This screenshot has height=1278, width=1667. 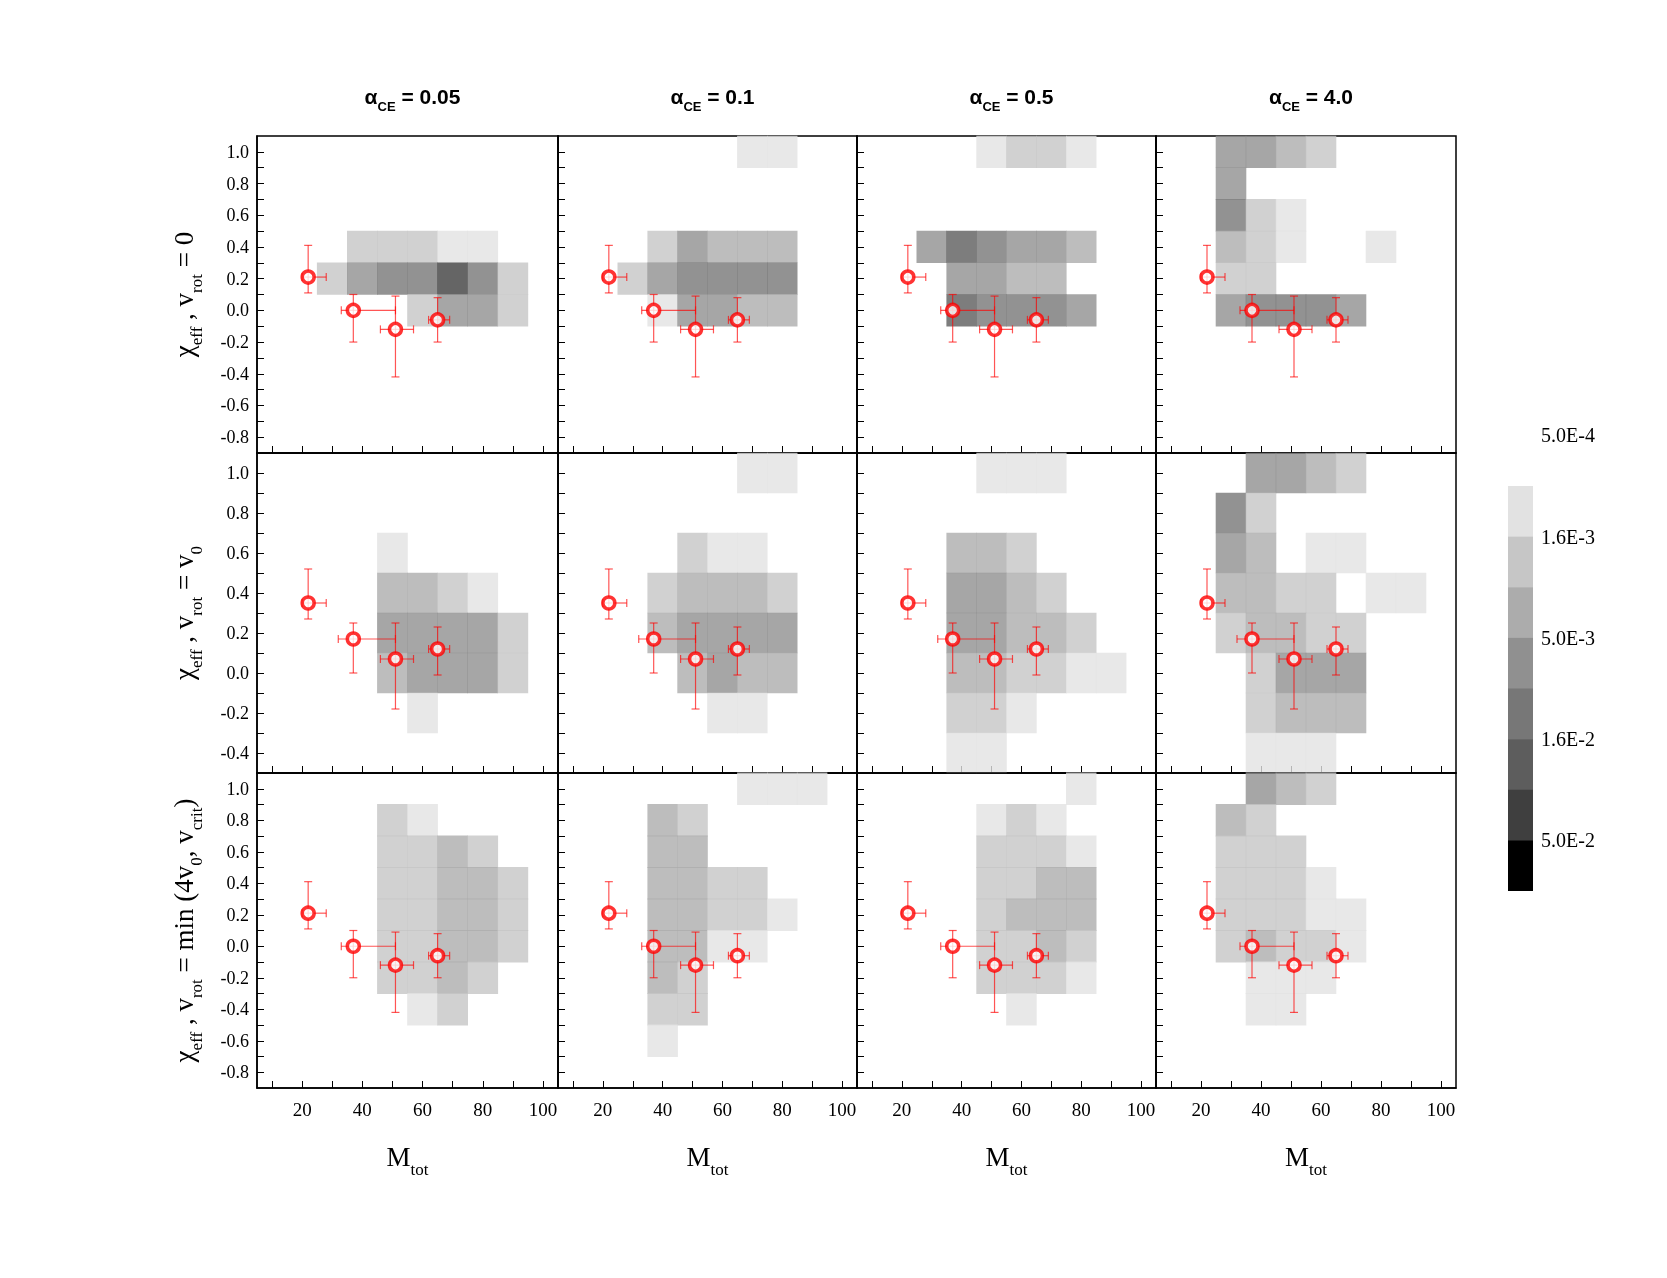 I want to click on y-tick-label: 0.2, so click(x=237, y=278).